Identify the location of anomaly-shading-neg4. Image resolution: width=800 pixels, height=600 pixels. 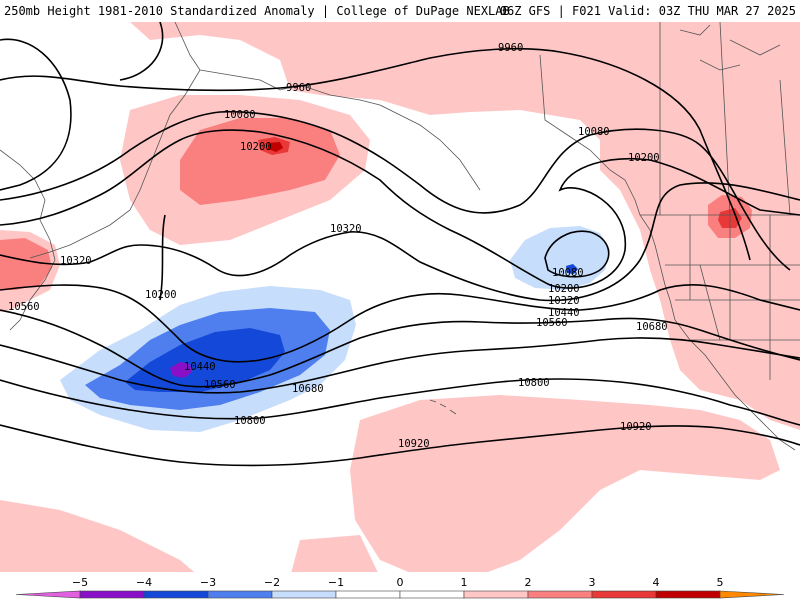
(181, 370).